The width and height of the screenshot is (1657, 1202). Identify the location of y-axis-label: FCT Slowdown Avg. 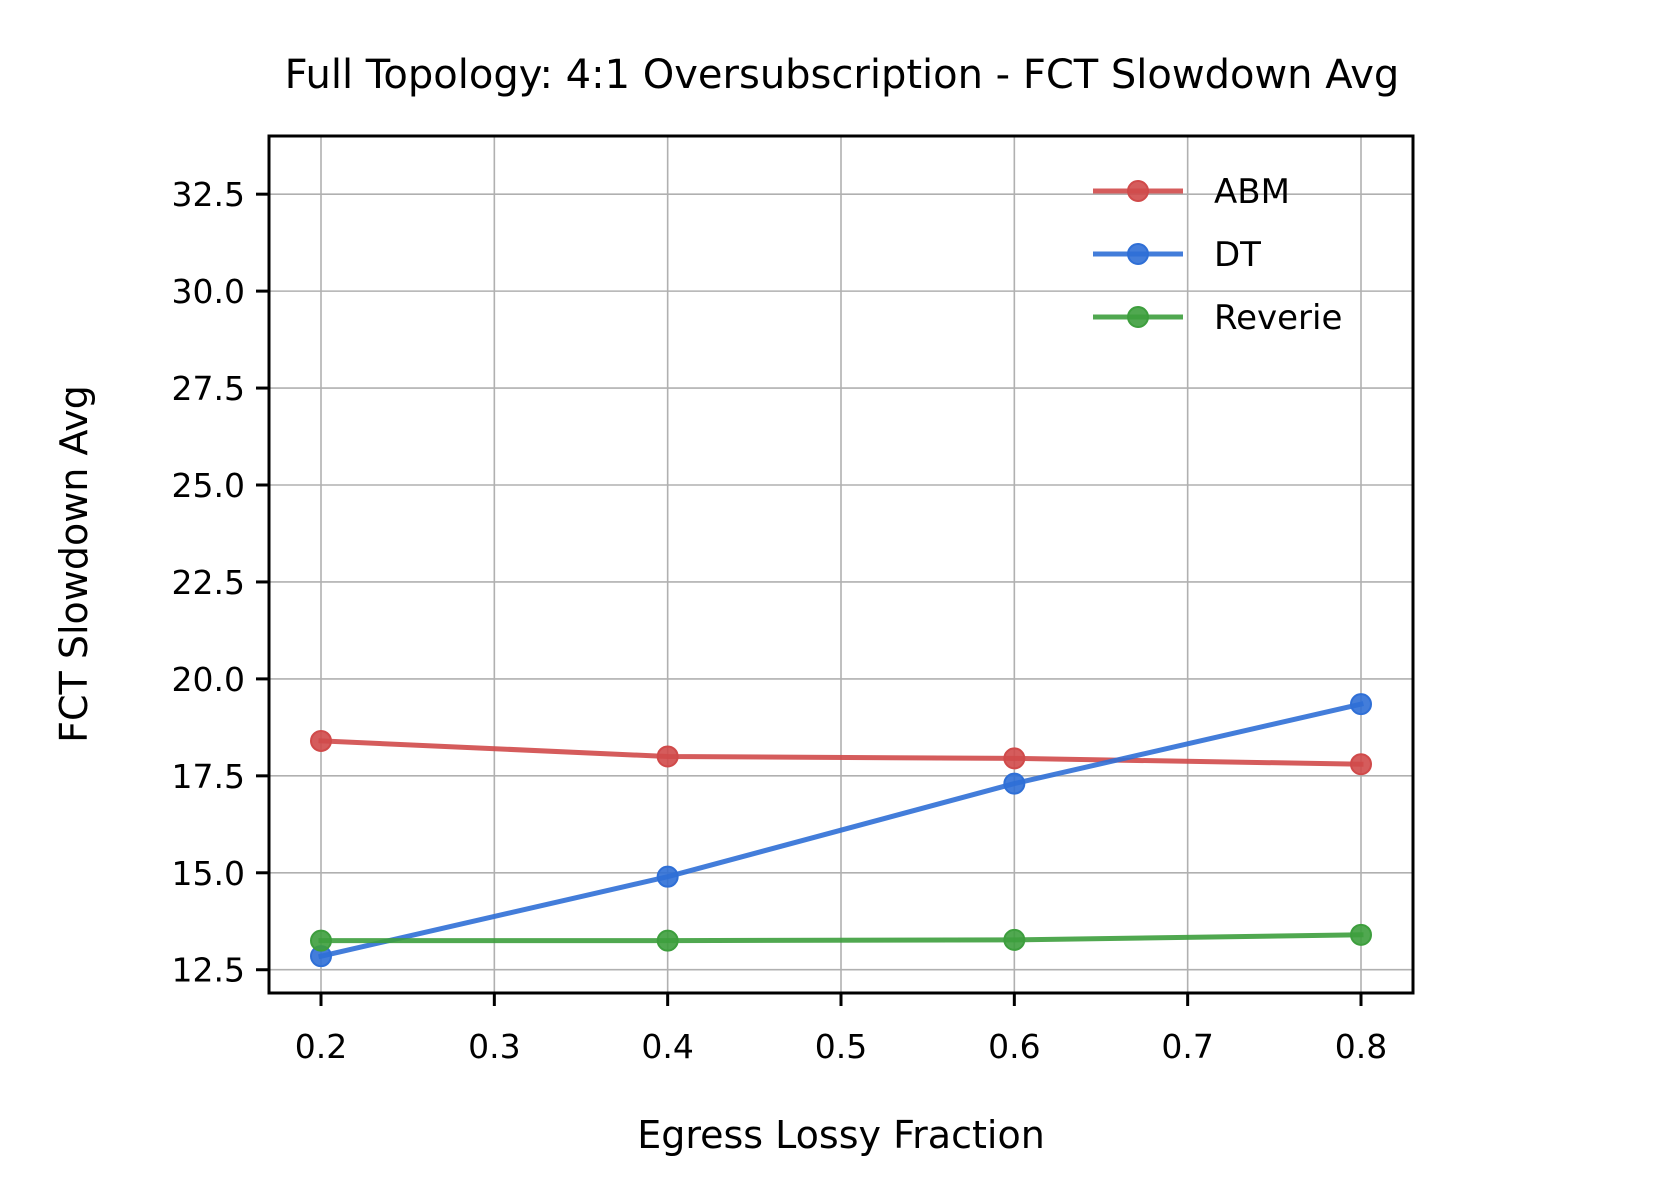
(74, 564).